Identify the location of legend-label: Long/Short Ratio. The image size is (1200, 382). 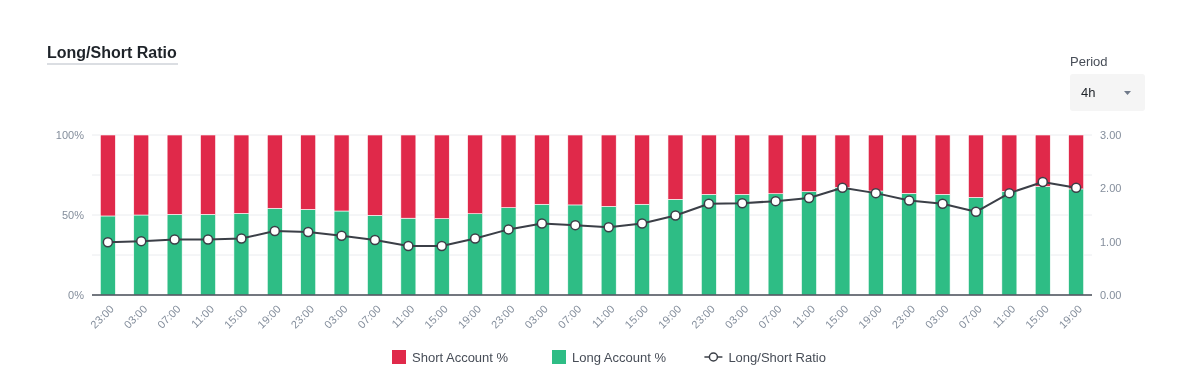
(777, 357).